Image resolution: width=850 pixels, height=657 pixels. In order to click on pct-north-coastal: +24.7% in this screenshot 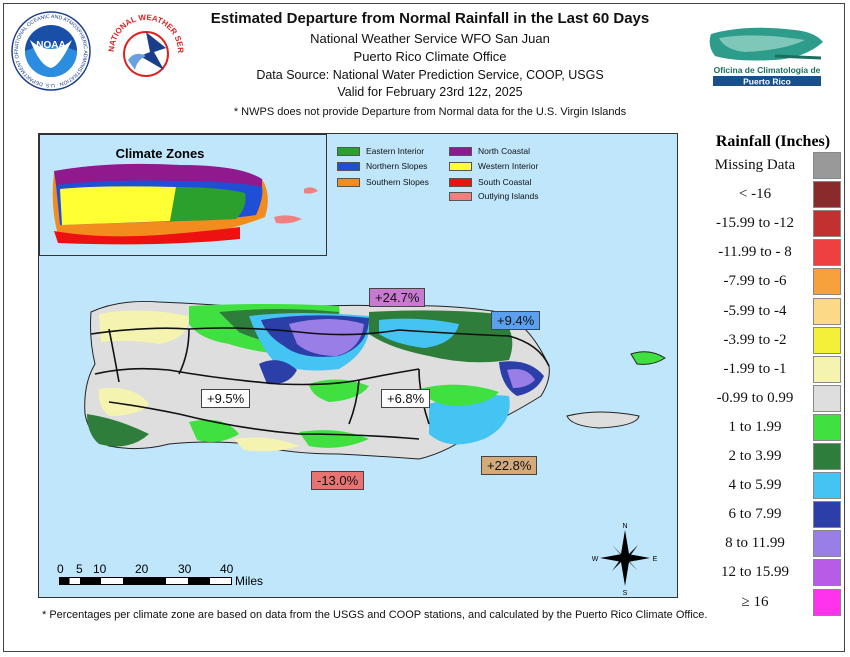, I will do `click(397, 297)`.